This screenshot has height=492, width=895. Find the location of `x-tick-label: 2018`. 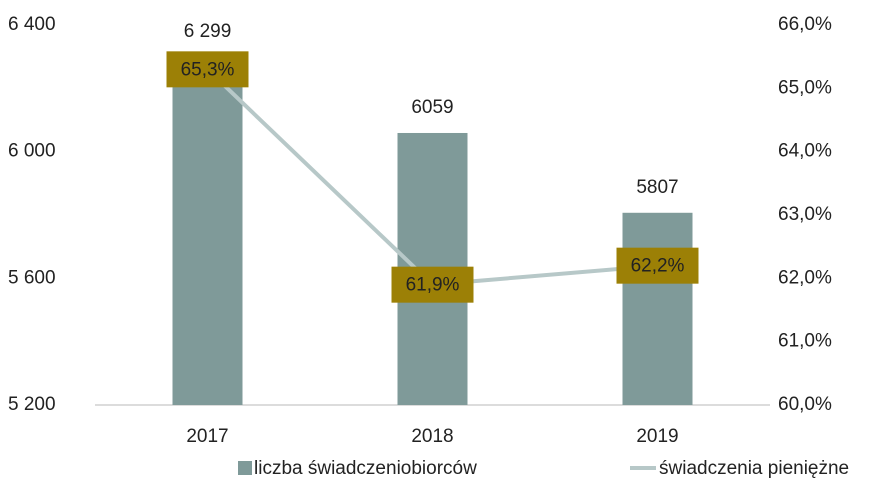

x-tick-label: 2018 is located at coordinates (432, 436).